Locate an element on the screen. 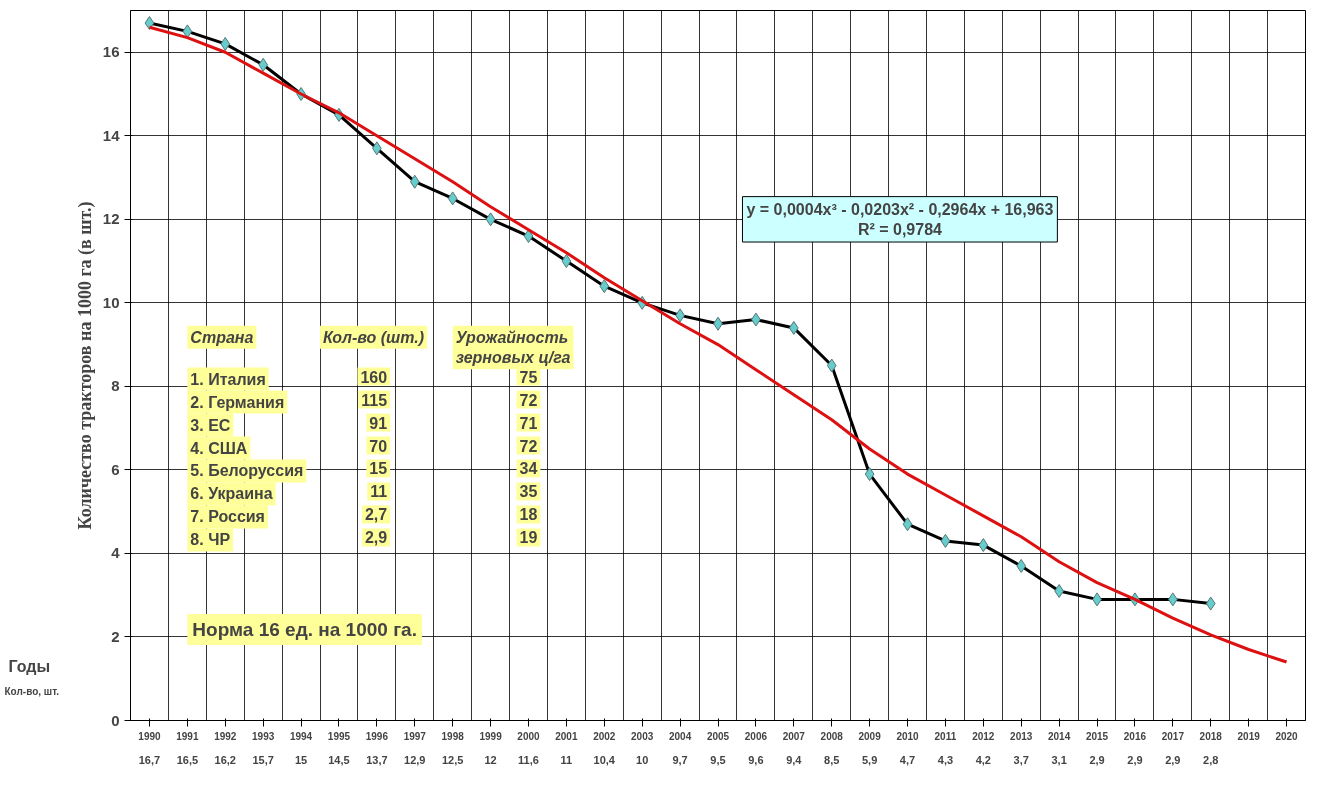 The image size is (1329, 796). y-tick-label: 12 is located at coordinates (111, 219).